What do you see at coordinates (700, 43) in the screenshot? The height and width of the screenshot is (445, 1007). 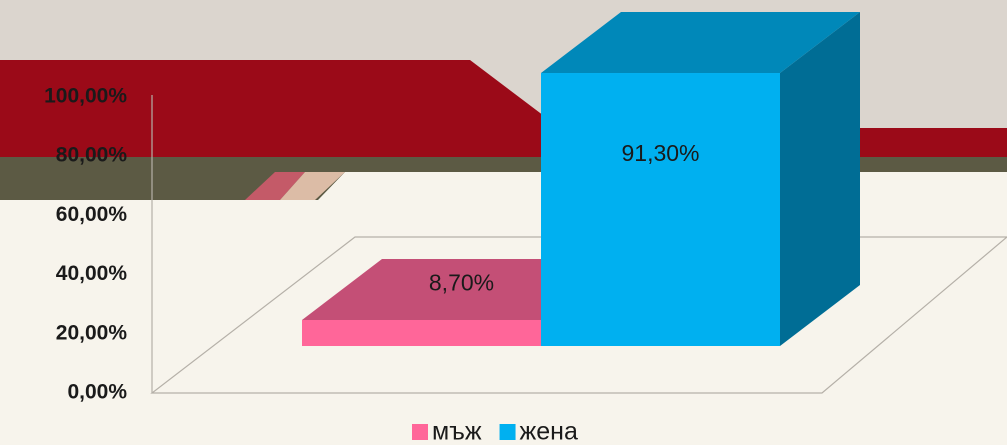 I see `bar-top` at bounding box center [700, 43].